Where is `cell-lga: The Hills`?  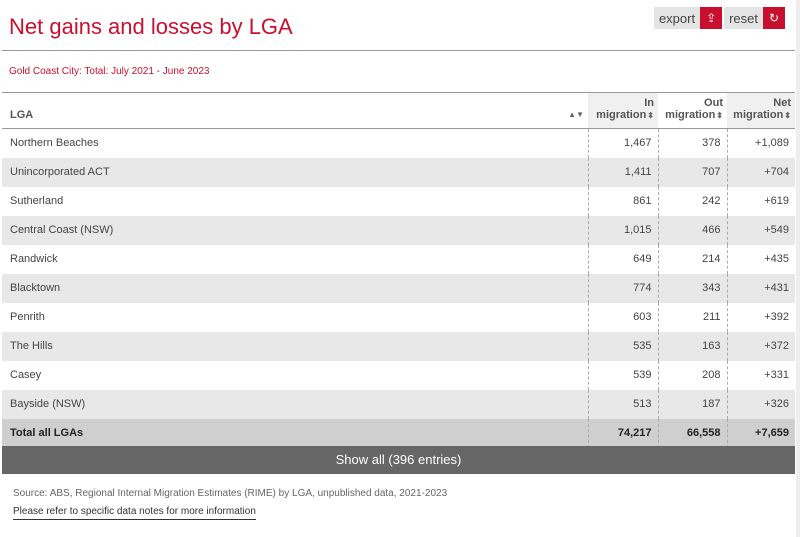
cell-lga: The Hills is located at coordinates (31, 346).